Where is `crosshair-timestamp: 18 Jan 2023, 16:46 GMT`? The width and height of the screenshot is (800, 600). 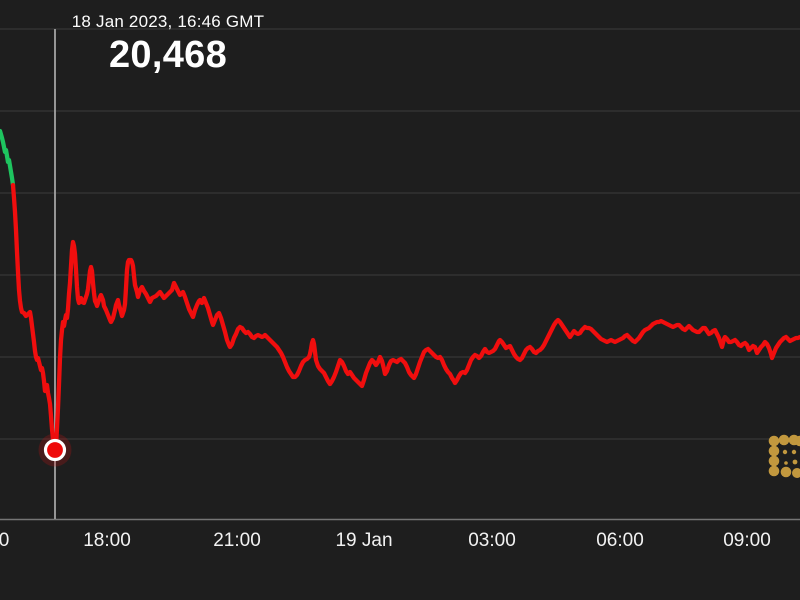
crosshair-timestamp: 18 Jan 2023, 16:46 GMT is located at coordinates (168, 21).